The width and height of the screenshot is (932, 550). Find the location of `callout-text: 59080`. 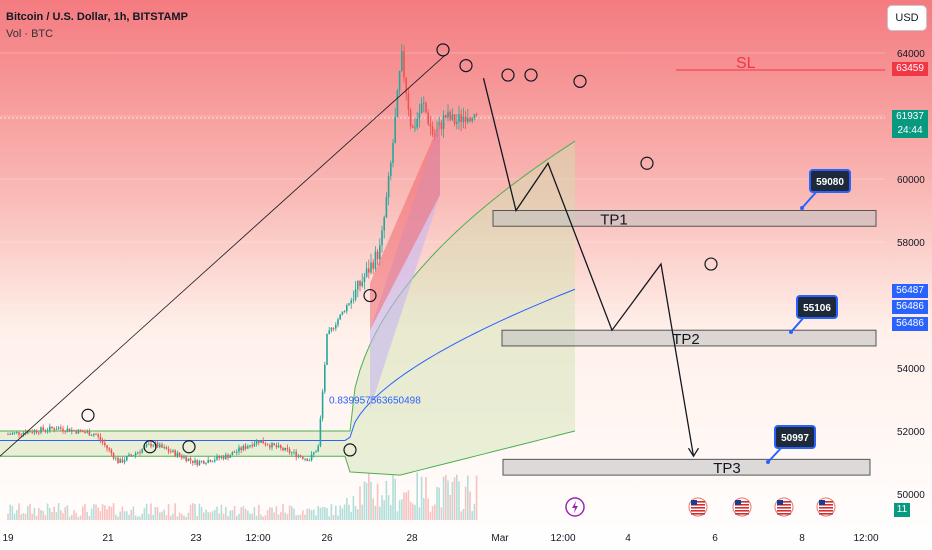

callout-text: 59080 is located at coordinates (830, 182).